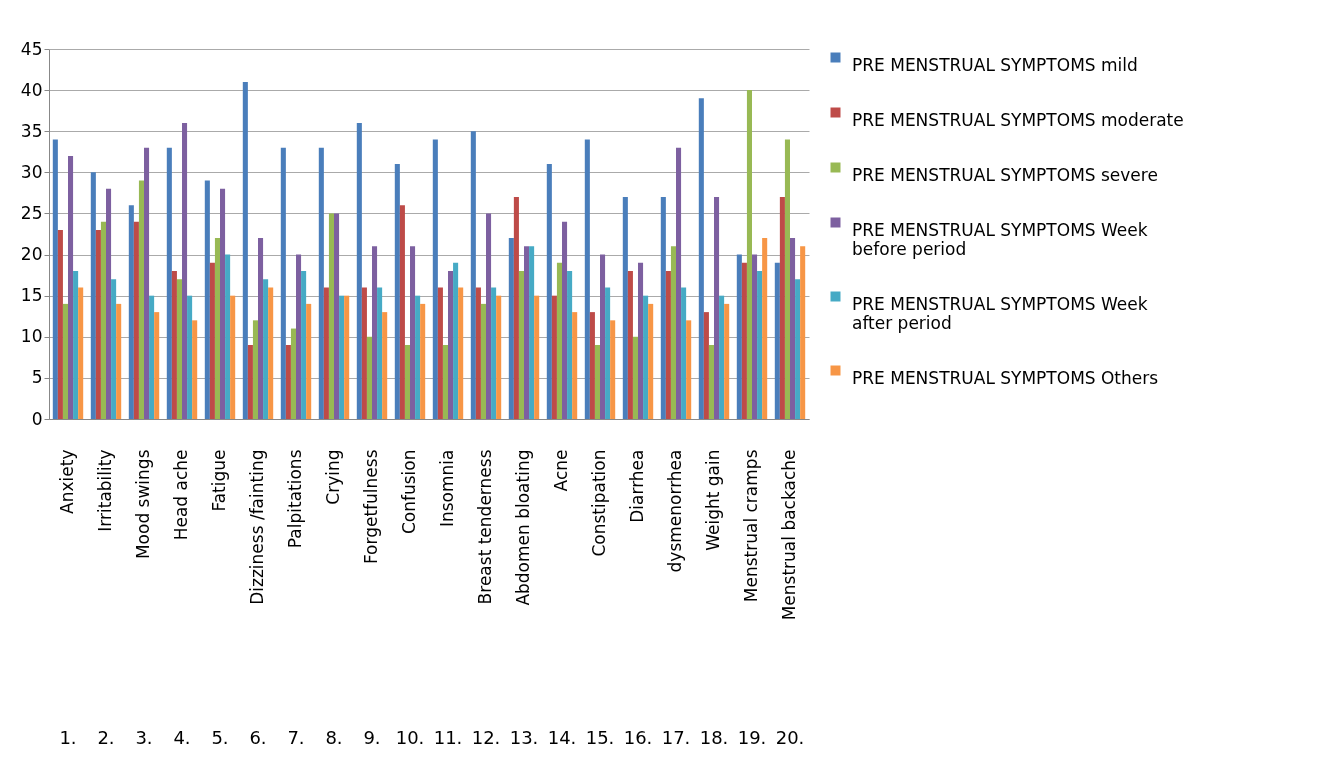 This screenshot has height=762, width=1341. What do you see at coordinates (1000, 313) in the screenshot?
I see `legend-label: PRE MENSTRUAL SYMPTOMS Week after period` at bounding box center [1000, 313].